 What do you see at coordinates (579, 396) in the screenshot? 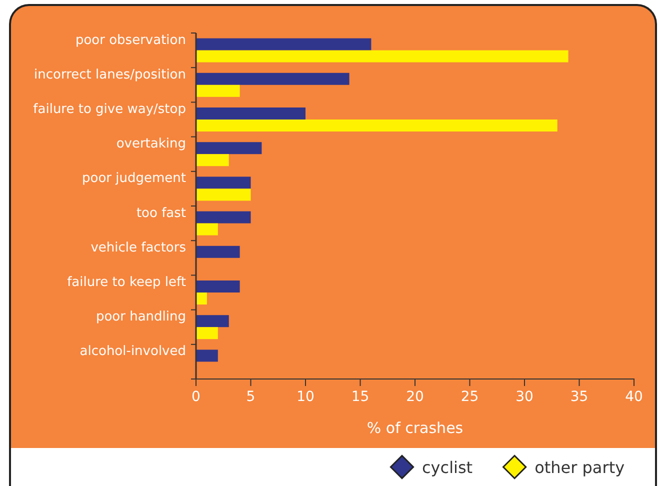
I see `x-tick-label: 35` at bounding box center [579, 396].